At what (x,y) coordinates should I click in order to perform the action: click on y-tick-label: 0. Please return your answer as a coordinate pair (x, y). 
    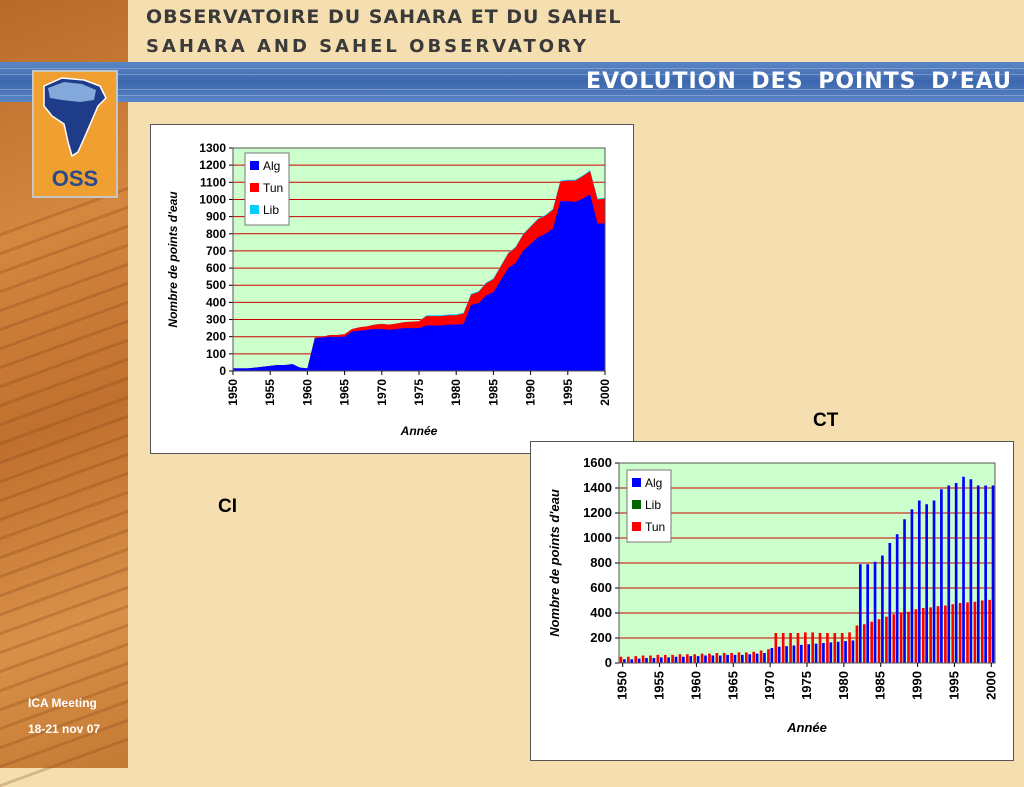
    Looking at the image, I should click on (608, 662).